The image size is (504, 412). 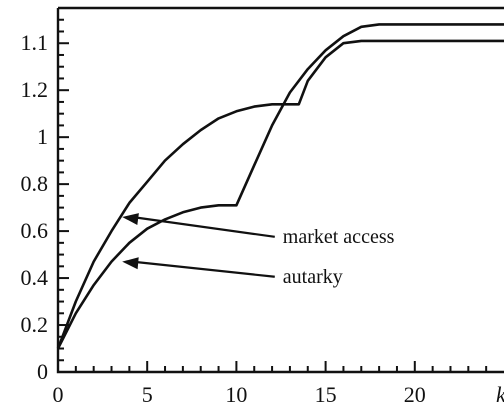 What do you see at coordinates (258, 250) in the screenshot?
I see `annotations: market access autarky` at bounding box center [258, 250].